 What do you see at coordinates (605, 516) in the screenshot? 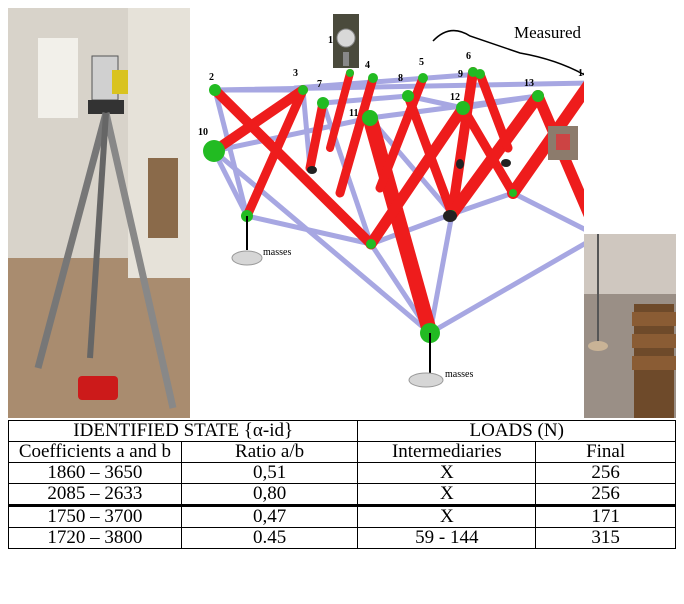
I see `cell-final: 171` at bounding box center [605, 516].